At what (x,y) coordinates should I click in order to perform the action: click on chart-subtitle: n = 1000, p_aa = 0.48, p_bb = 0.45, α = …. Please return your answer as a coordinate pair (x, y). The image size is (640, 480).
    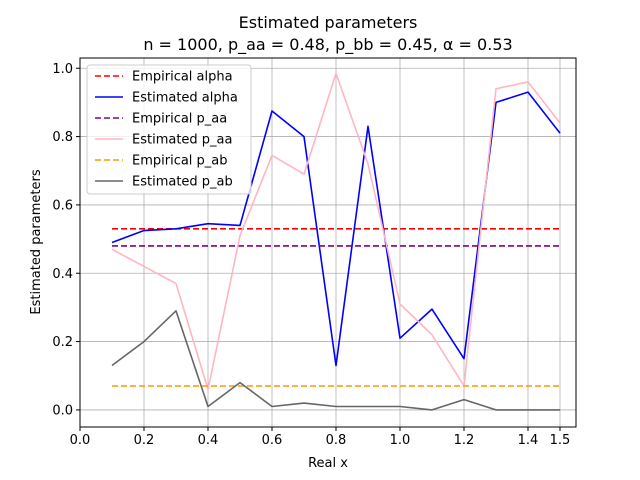
    Looking at the image, I should click on (327, 45).